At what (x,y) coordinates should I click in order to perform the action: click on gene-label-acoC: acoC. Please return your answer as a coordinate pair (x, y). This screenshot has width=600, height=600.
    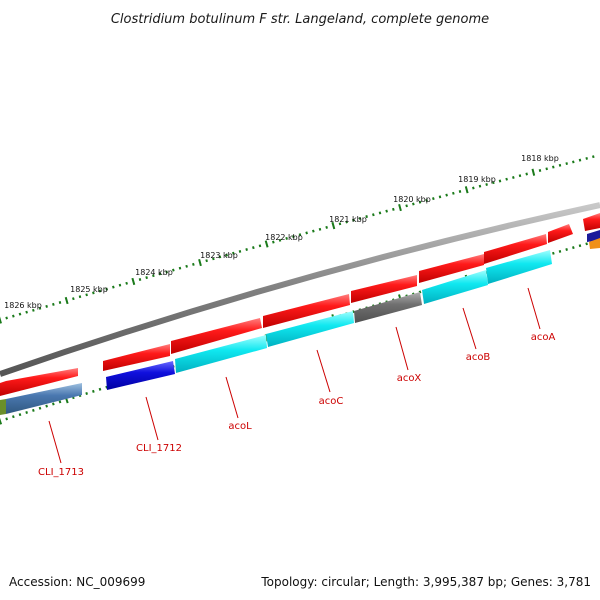
    Looking at the image, I should click on (331, 401).